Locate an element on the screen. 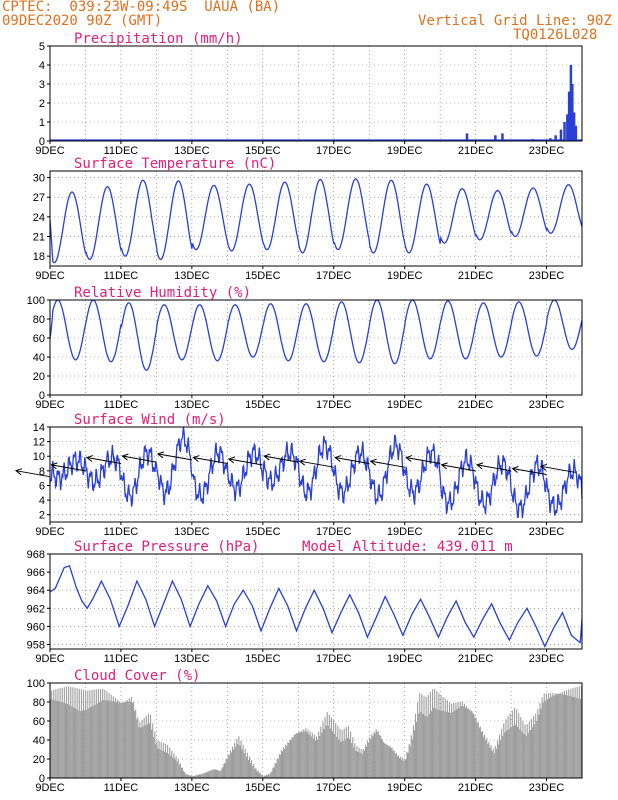 This screenshot has width=618, height=800. x-tick-label: 9DEC is located at coordinates (49, 276).